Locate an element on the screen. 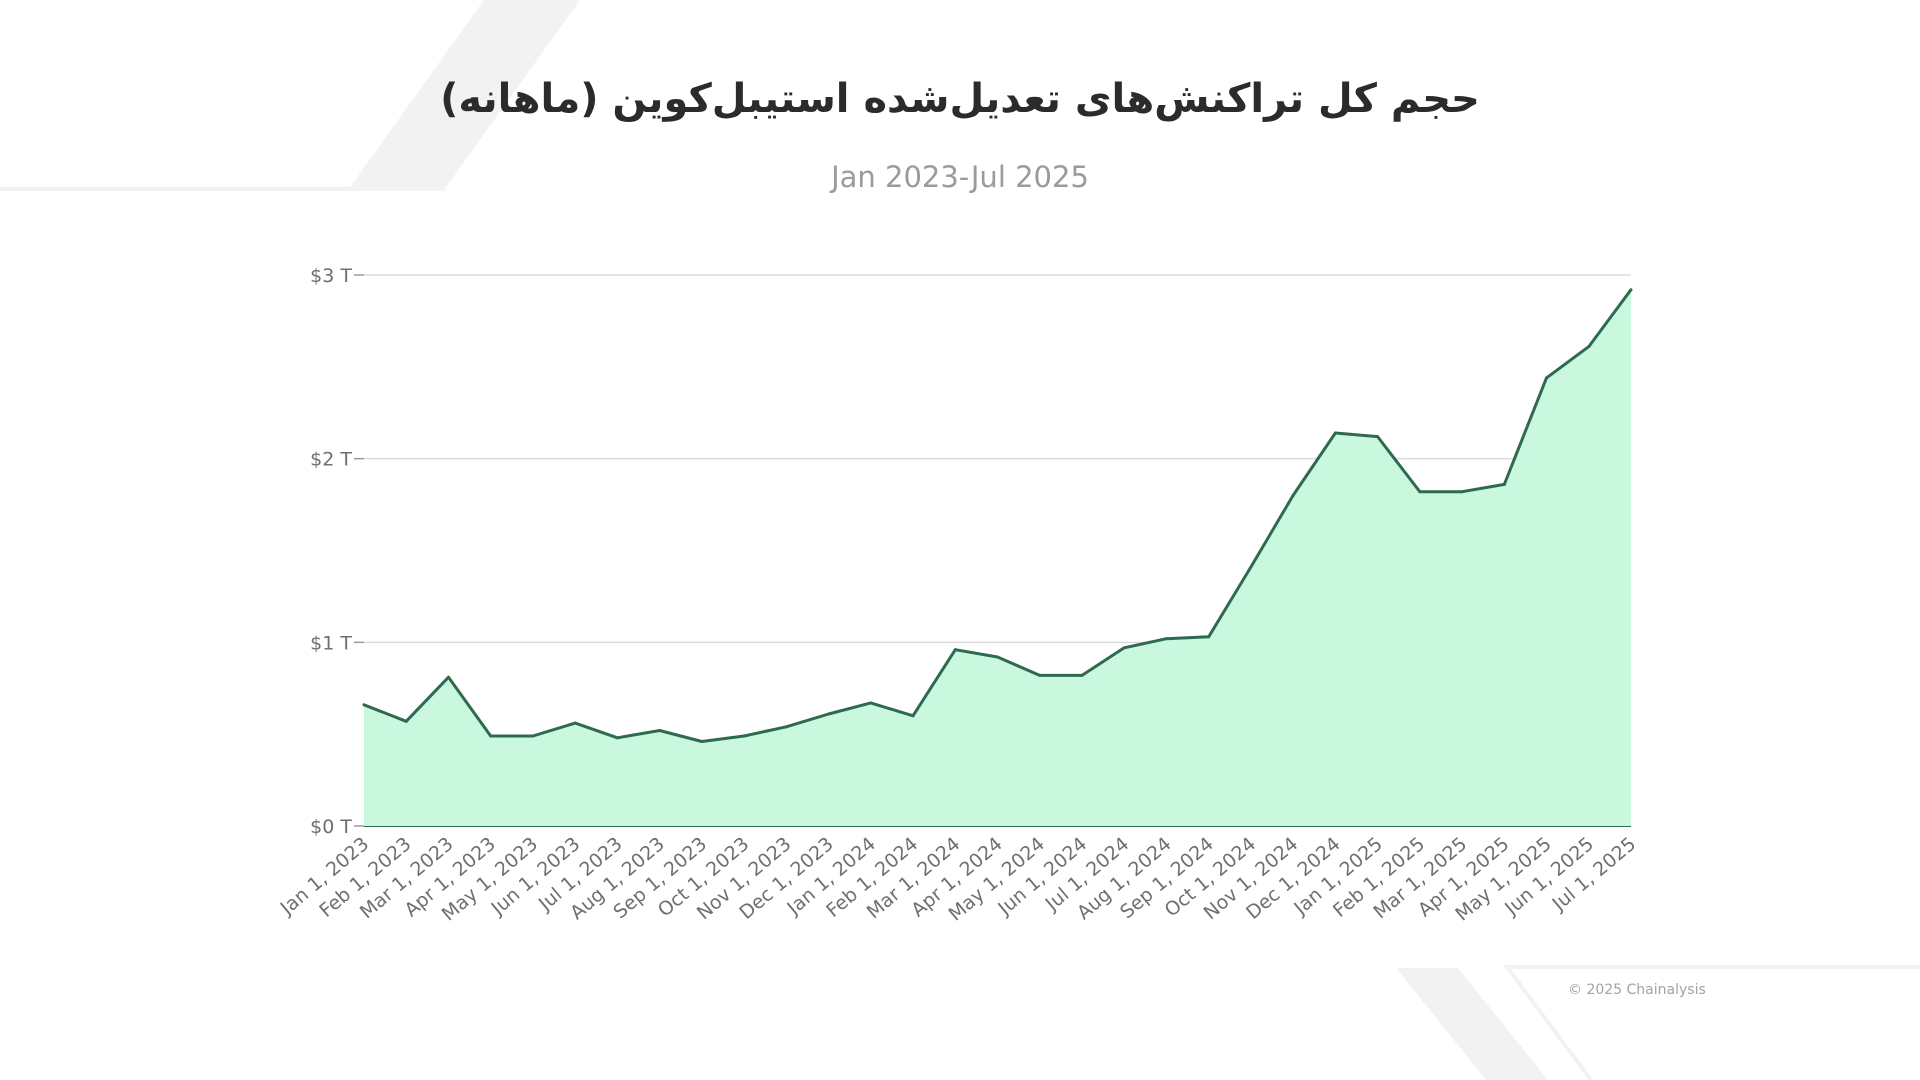  copyright-text: © 2025 Chainalysis is located at coordinates (1637, 990).